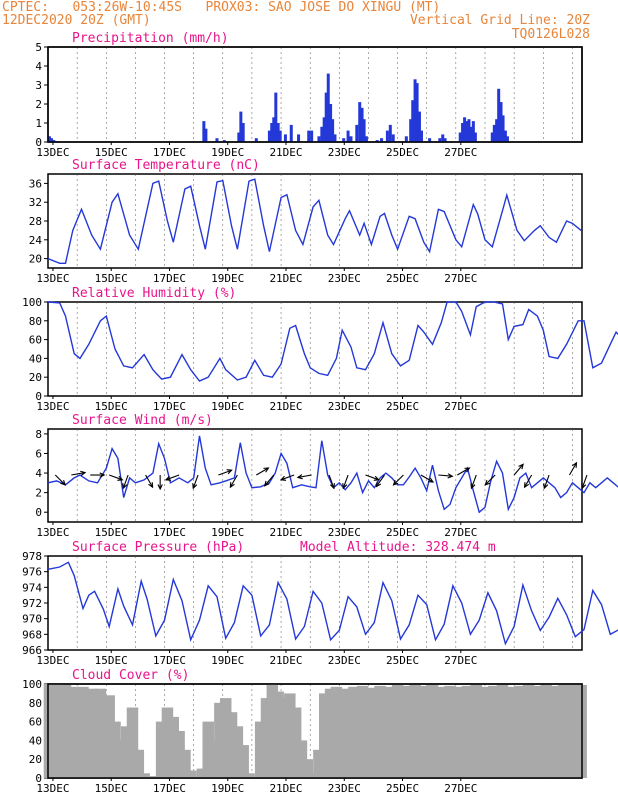 This screenshot has width=618, height=800. Describe the element at coordinates (499, 20) in the screenshot. I see `grid-note: Vertical Grid Line: 20Z` at that location.